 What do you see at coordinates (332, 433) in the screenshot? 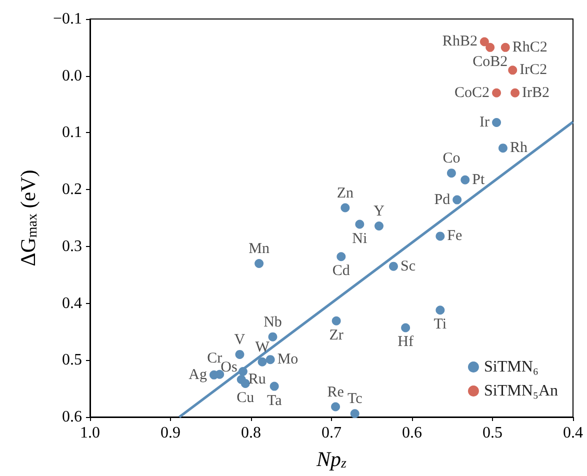
I see `x-tick-label: 0.7` at bounding box center [332, 433].